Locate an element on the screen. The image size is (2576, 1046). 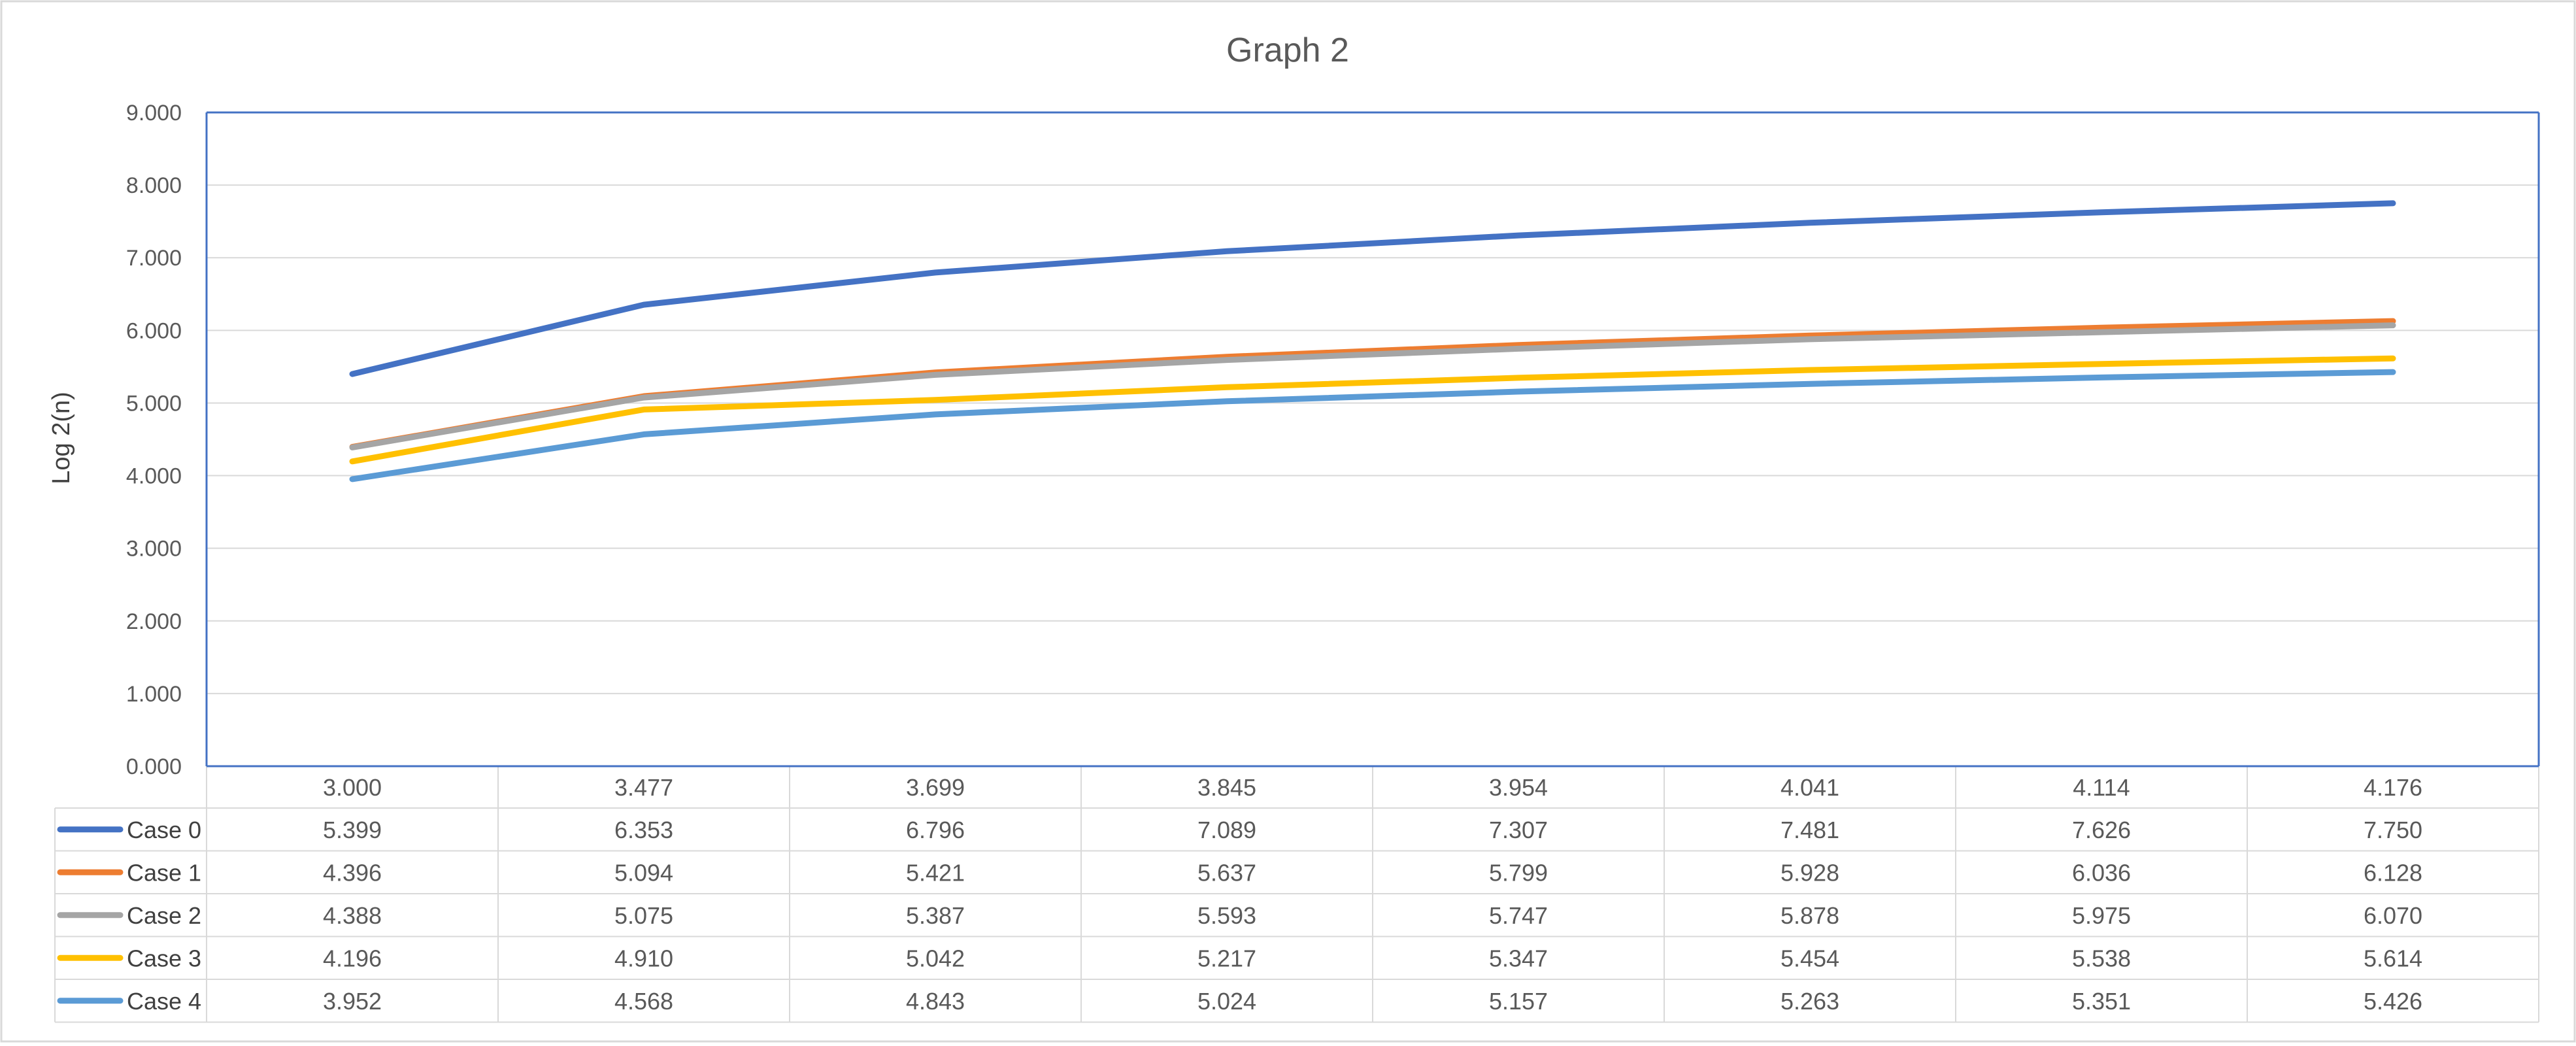
data-table-cell: 5.347 is located at coordinates (1519, 958).